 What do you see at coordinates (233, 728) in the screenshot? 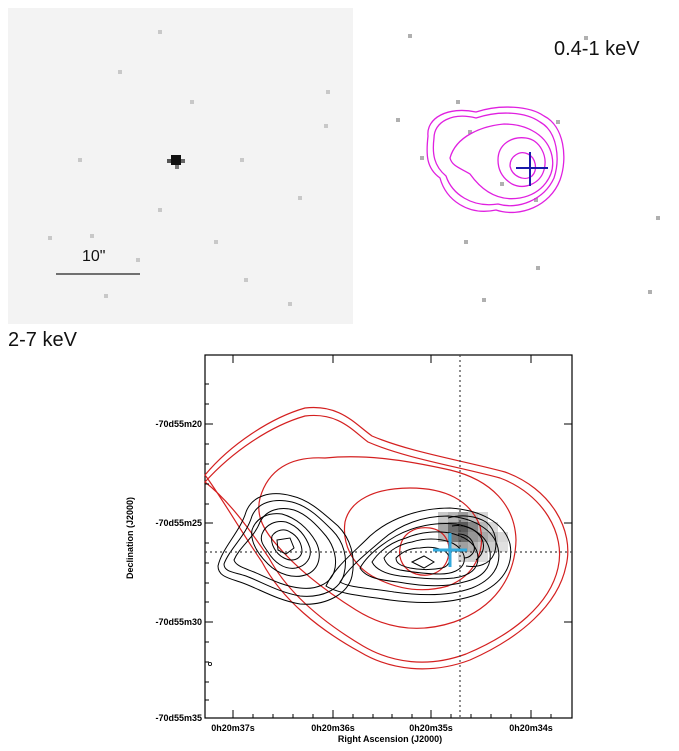
I see `x-tick-label: 0h20m37s` at bounding box center [233, 728].